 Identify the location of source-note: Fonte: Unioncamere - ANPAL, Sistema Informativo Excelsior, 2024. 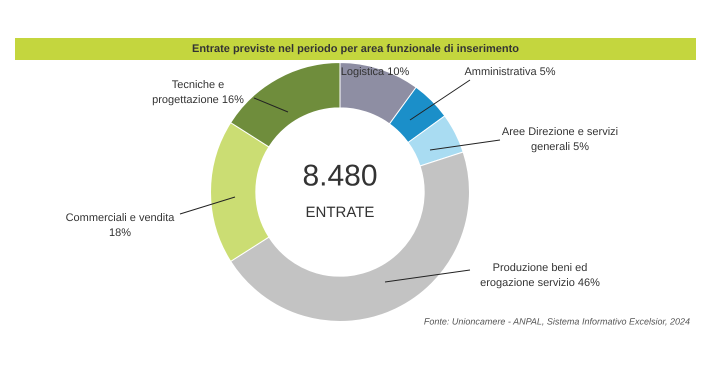
(557, 321).